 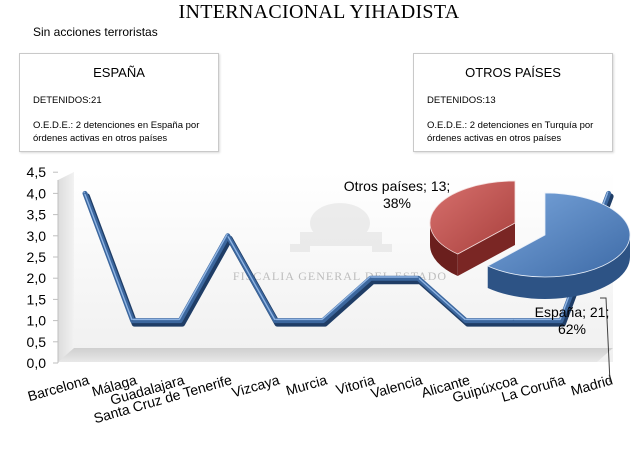 What do you see at coordinates (37, 321) in the screenshot?
I see `y-tick-label: 1,0` at bounding box center [37, 321].